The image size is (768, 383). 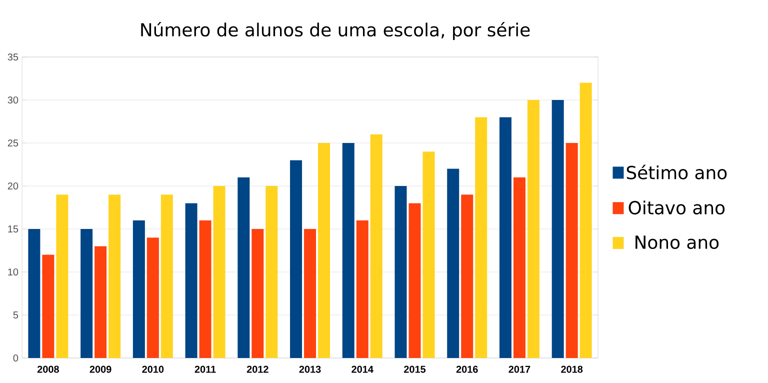 What do you see at coordinates (676, 207) in the screenshot?
I see `legend-label: Oitavo ano` at bounding box center [676, 207].